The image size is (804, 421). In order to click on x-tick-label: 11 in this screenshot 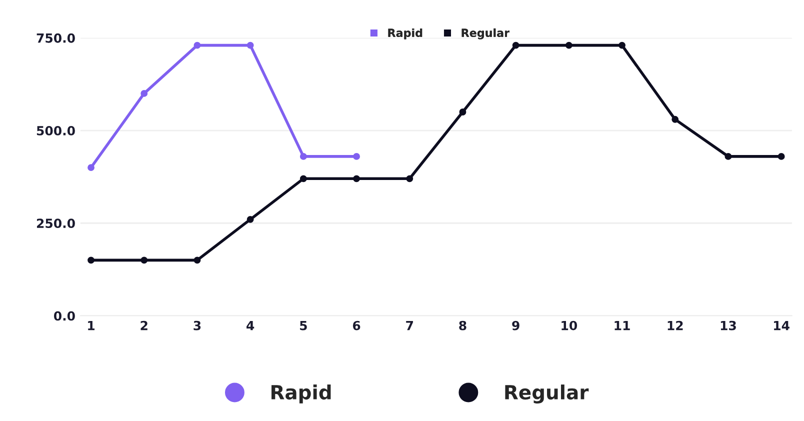, I will do `click(622, 325)`.